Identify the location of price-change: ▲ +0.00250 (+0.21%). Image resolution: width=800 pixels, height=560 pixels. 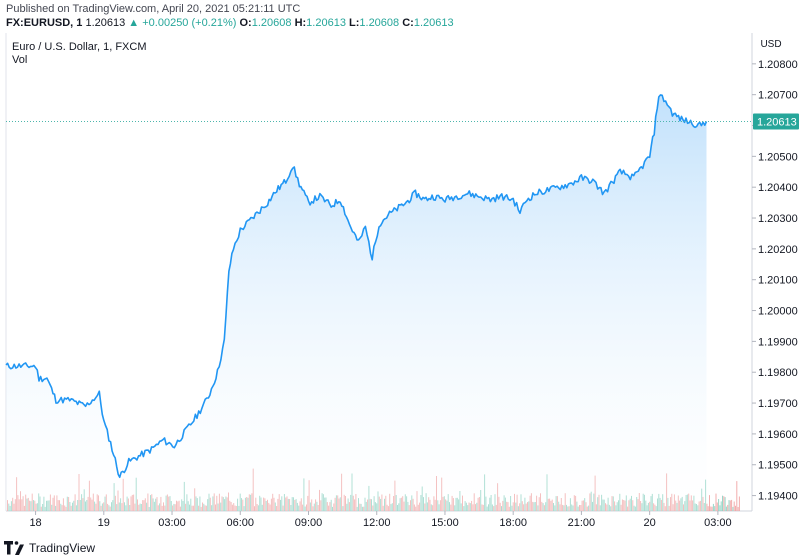
(182, 23).